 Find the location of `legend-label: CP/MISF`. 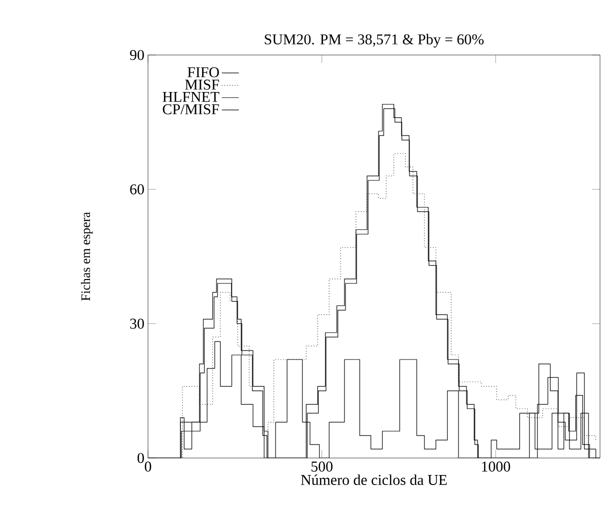

legend-label: CP/MISF is located at coordinates (190, 109).